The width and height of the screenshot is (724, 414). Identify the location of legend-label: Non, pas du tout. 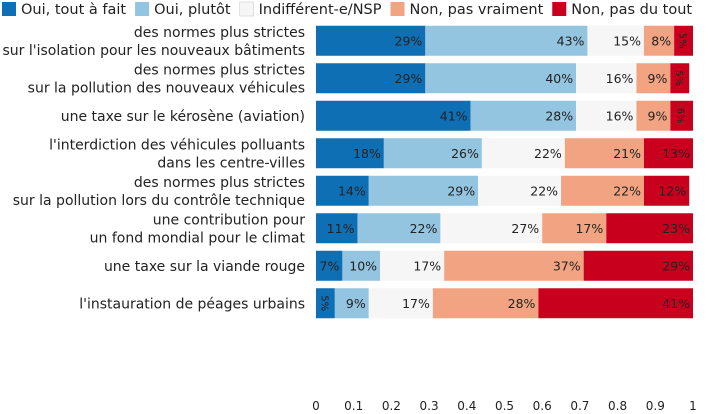
(631, 10).